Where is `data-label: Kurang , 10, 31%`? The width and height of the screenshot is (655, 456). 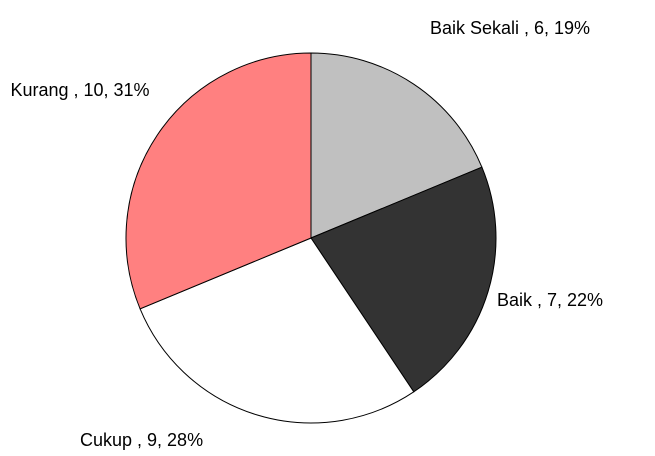 data-label: Kurang , 10, 31% is located at coordinates (80, 90).